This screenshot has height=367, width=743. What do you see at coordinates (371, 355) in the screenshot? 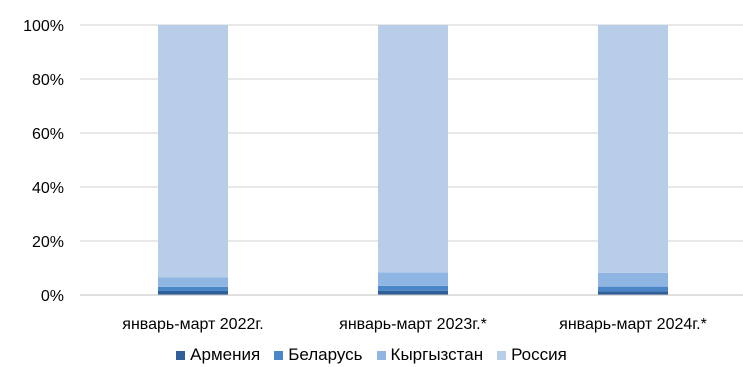
I see `legend: Армения Беларусь Кыргызстан Россия` at bounding box center [371, 355].